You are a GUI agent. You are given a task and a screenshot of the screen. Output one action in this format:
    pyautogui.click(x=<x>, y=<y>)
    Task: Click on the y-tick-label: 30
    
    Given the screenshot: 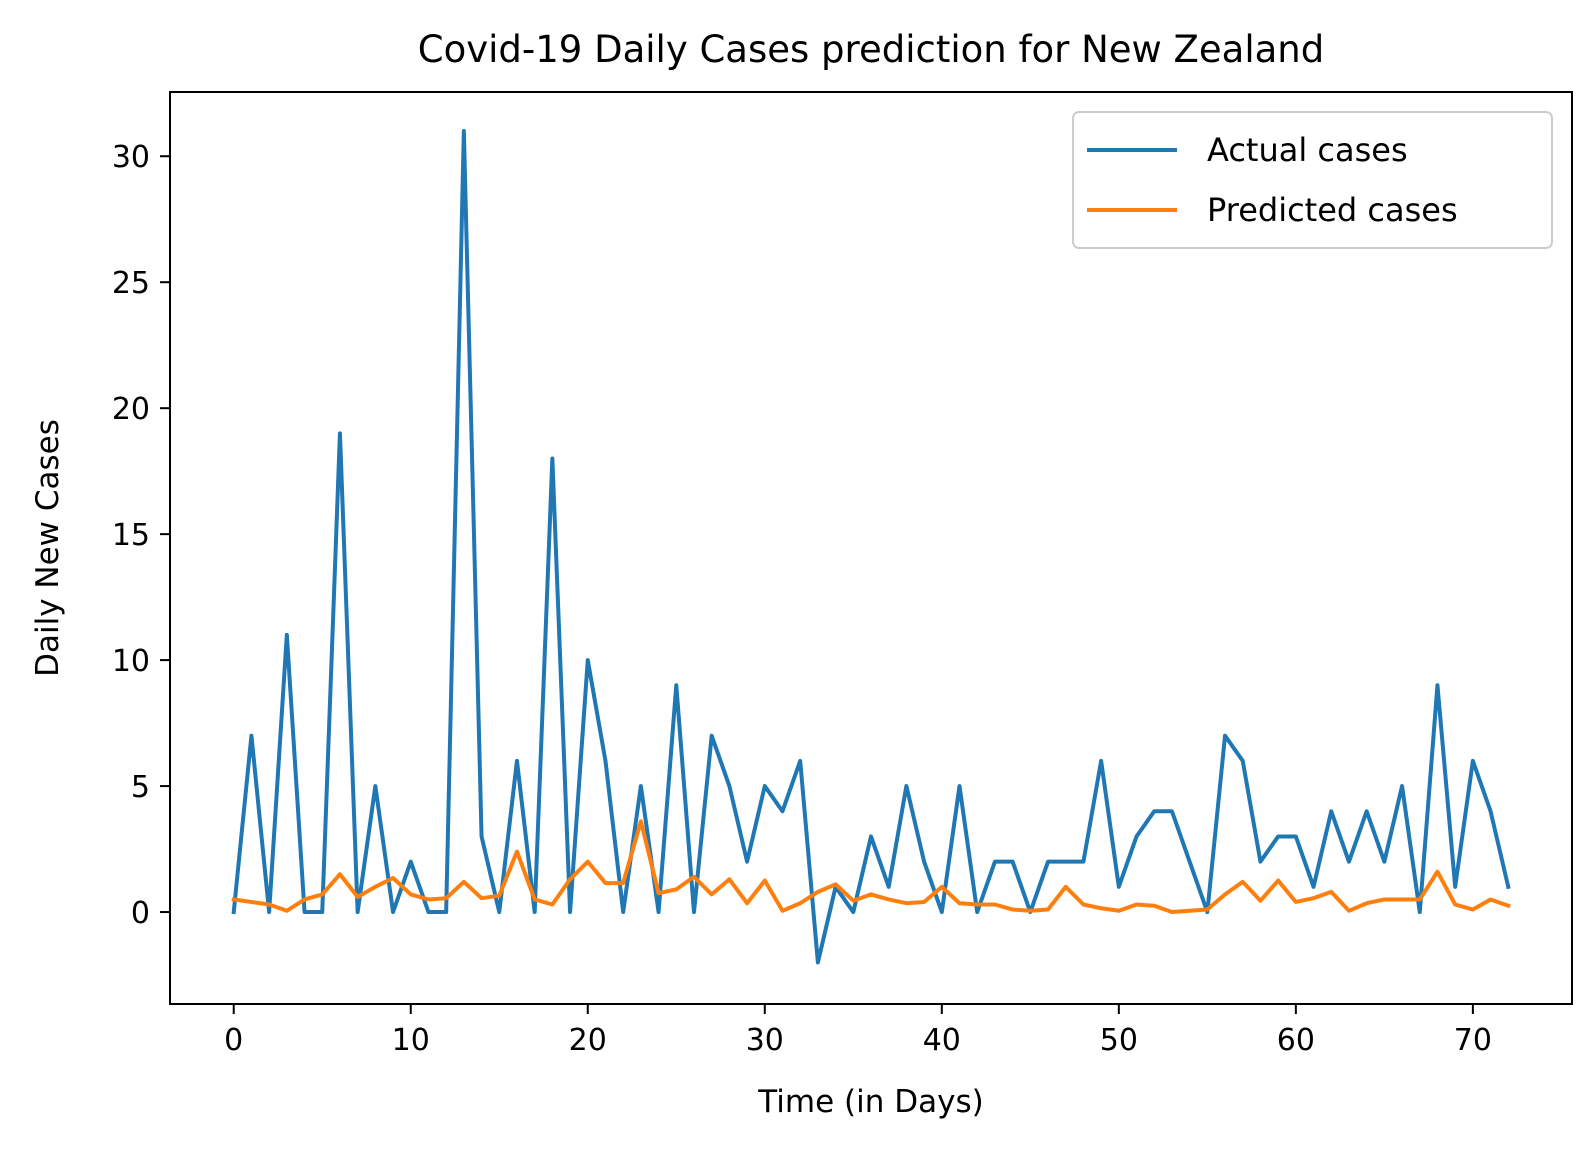 What is the action you would take?
    pyautogui.click(x=131, y=157)
    